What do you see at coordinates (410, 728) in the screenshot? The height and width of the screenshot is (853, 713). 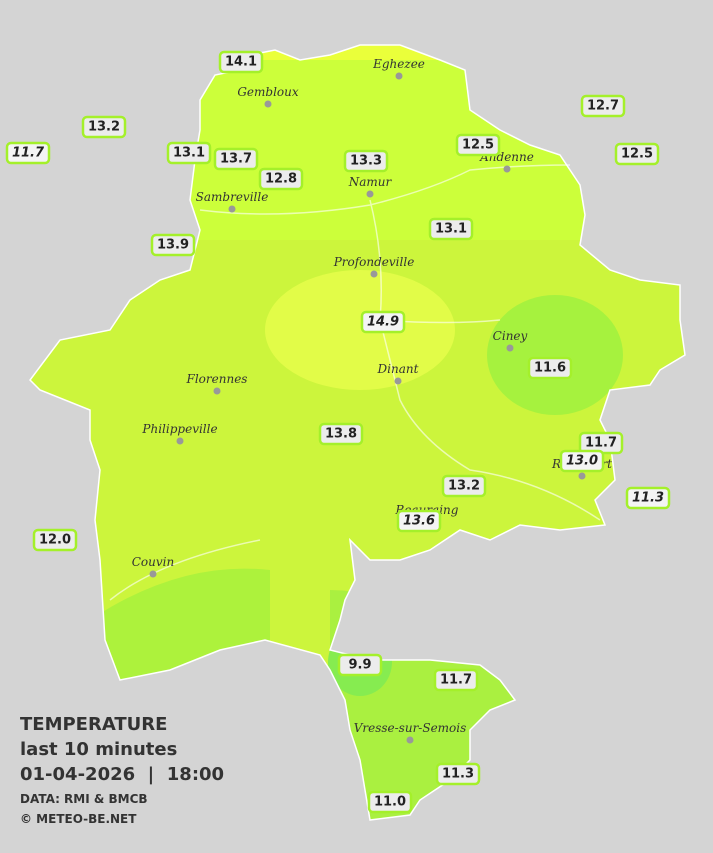 I see `town-label: Vresse-sur-Semois` at bounding box center [410, 728].